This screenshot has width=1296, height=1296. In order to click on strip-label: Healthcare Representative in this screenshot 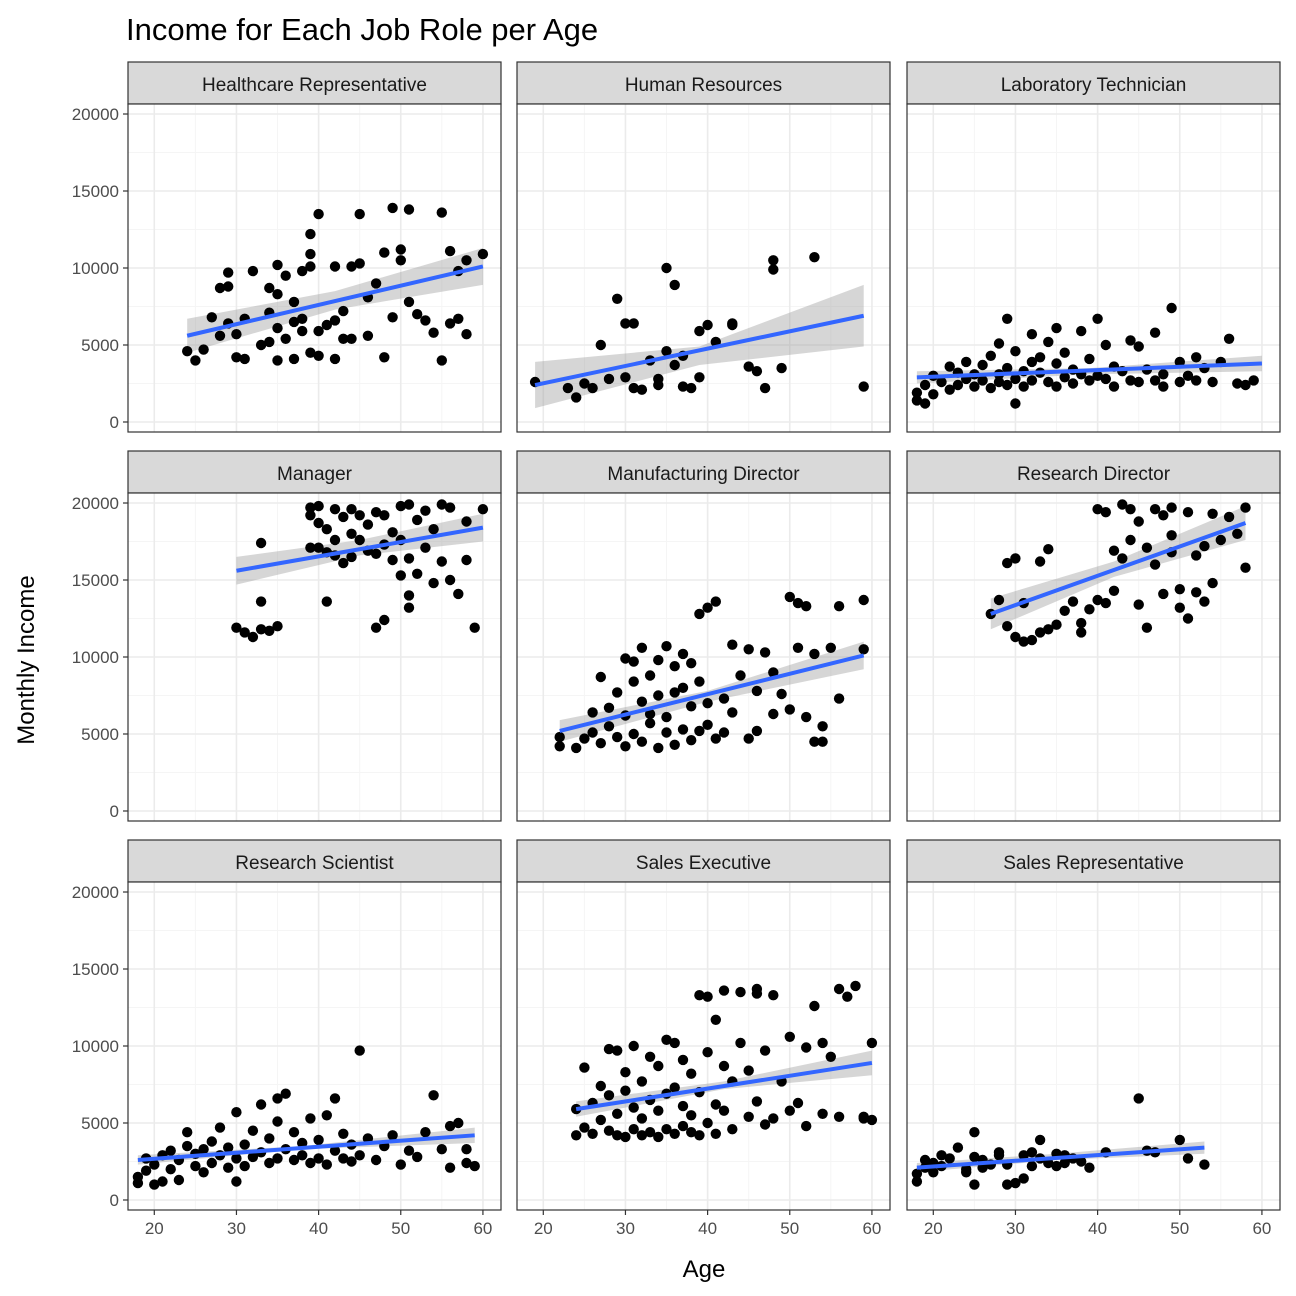, I will do `click(314, 85)`.